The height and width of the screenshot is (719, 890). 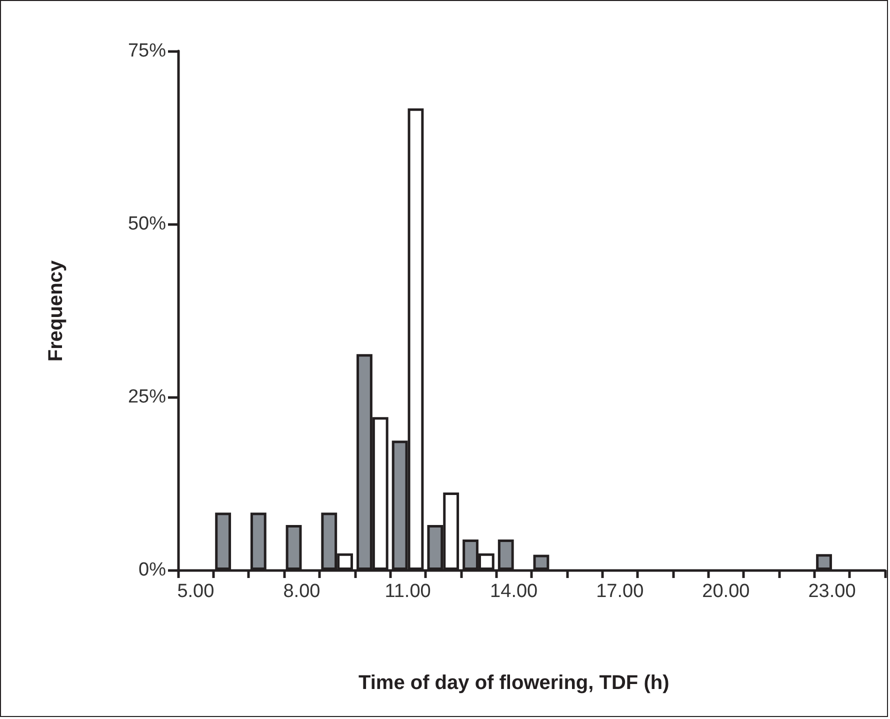 I want to click on y-tick-label: 50%, so click(x=147, y=224).